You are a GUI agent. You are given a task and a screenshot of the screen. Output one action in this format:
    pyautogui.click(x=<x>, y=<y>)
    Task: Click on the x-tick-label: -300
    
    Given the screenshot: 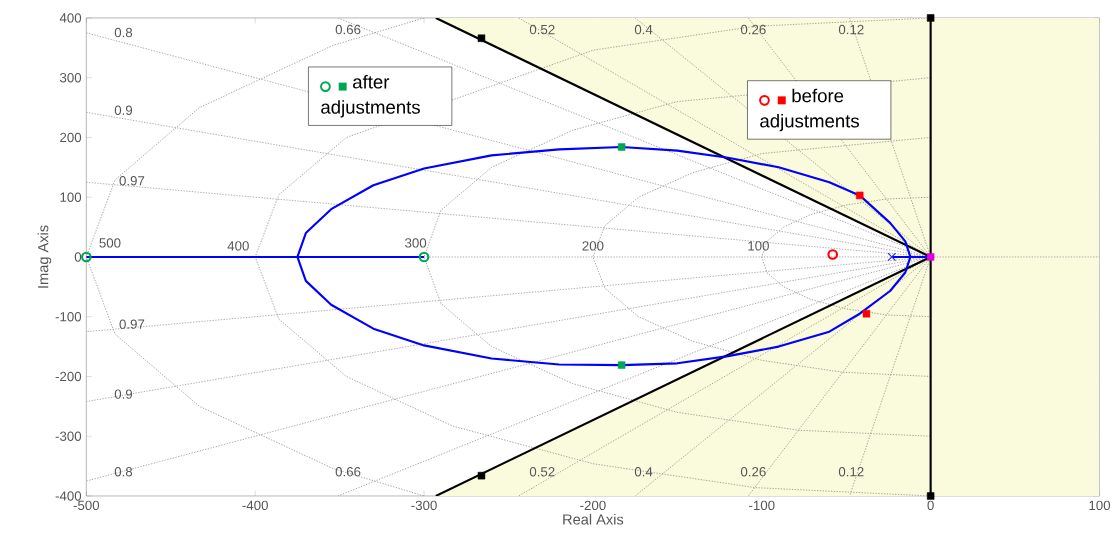 What is the action you would take?
    pyautogui.click(x=424, y=505)
    